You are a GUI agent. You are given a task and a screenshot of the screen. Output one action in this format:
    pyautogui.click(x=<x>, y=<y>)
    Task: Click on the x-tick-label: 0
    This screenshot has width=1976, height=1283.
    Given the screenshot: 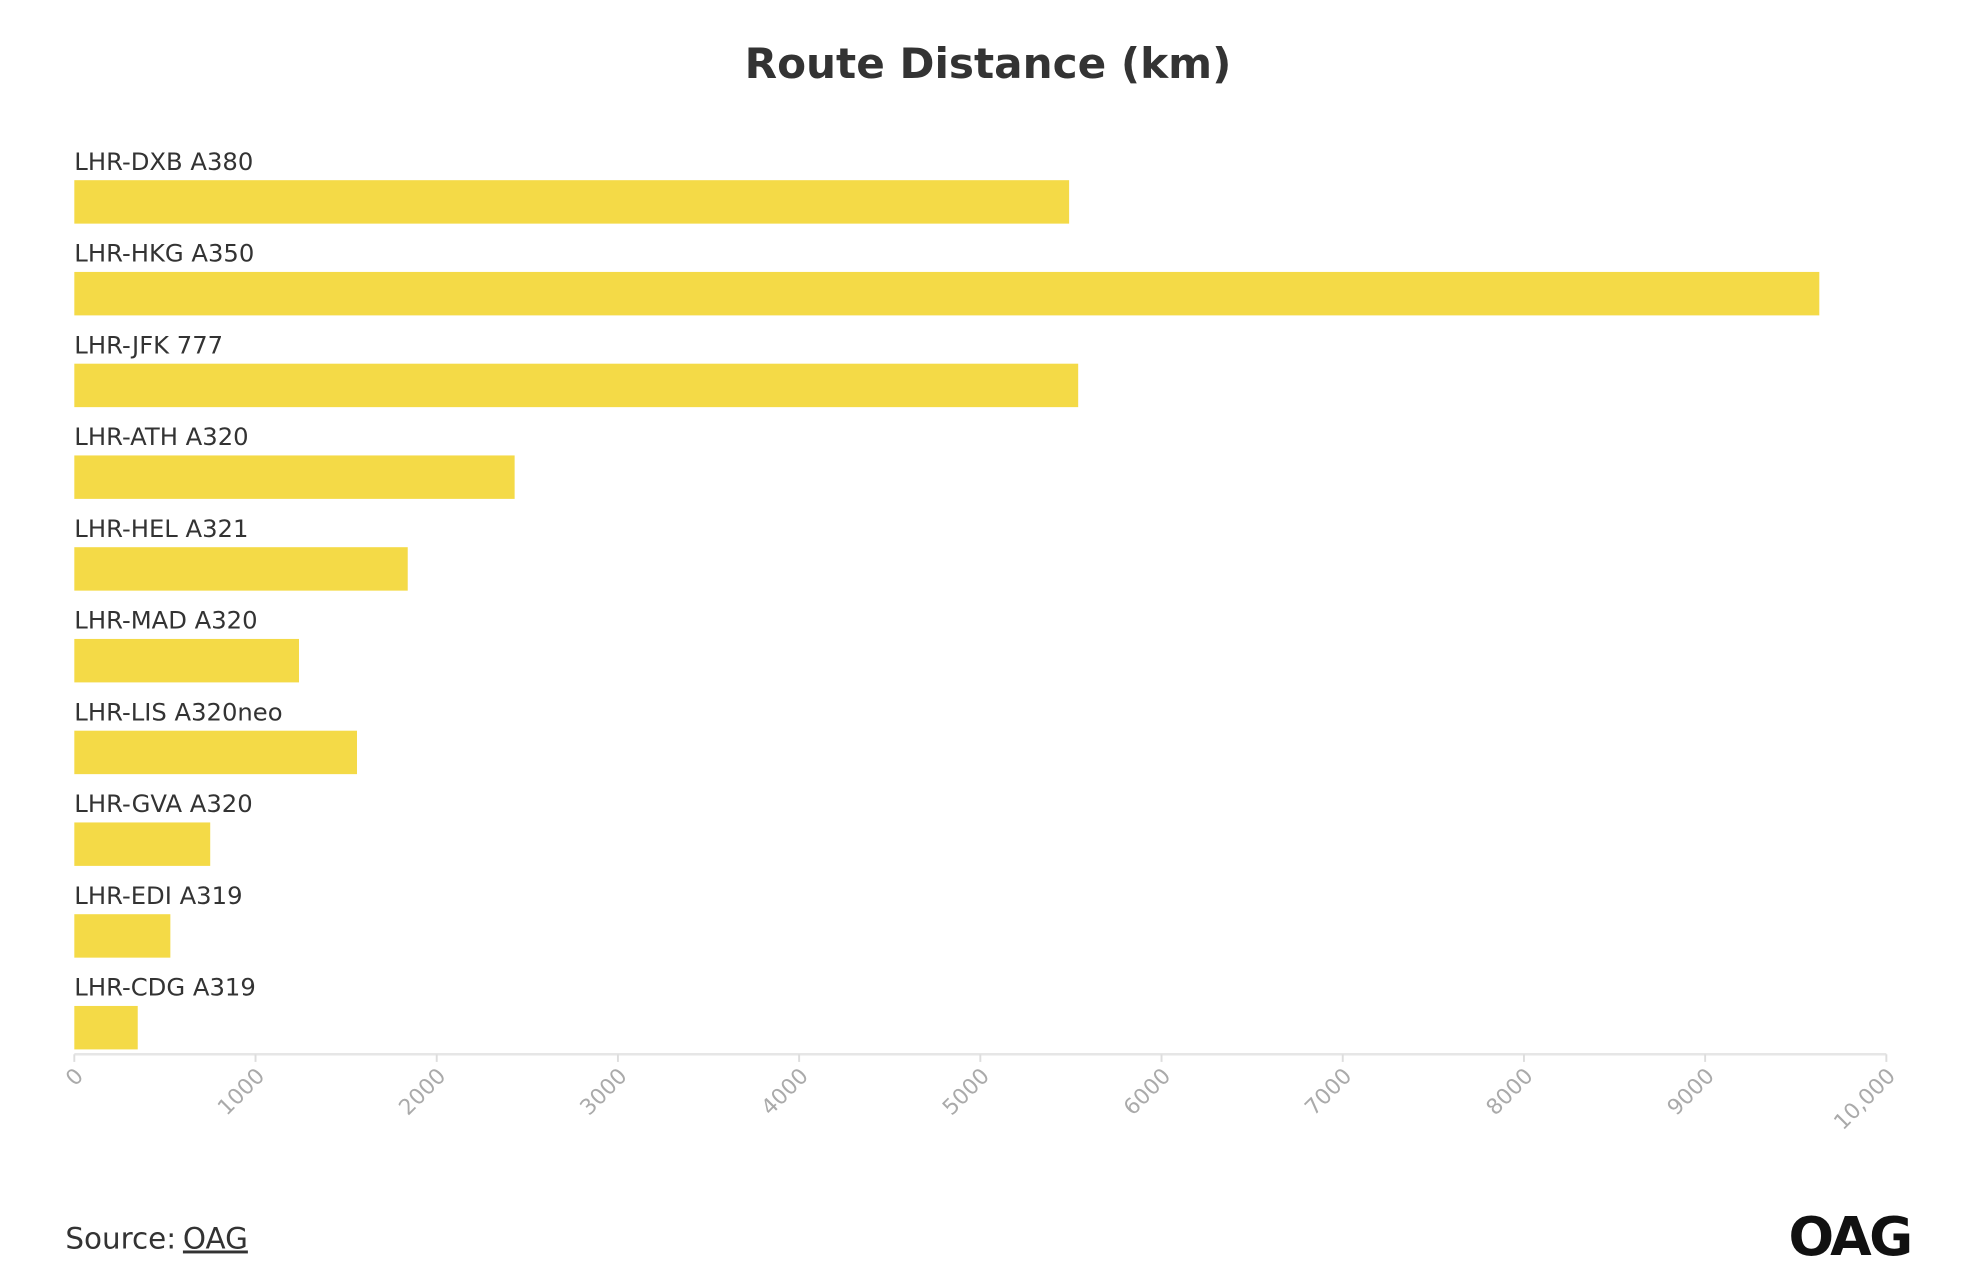 What is the action you would take?
    pyautogui.click(x=74, y=1077)
    